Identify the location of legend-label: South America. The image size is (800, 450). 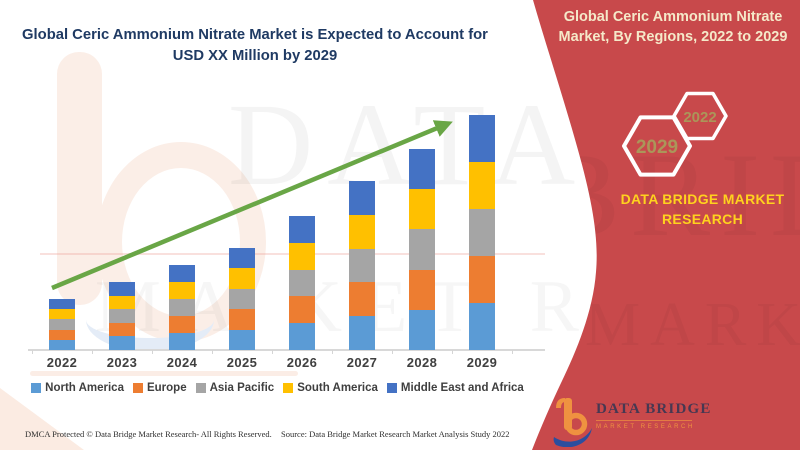
(337, 388).